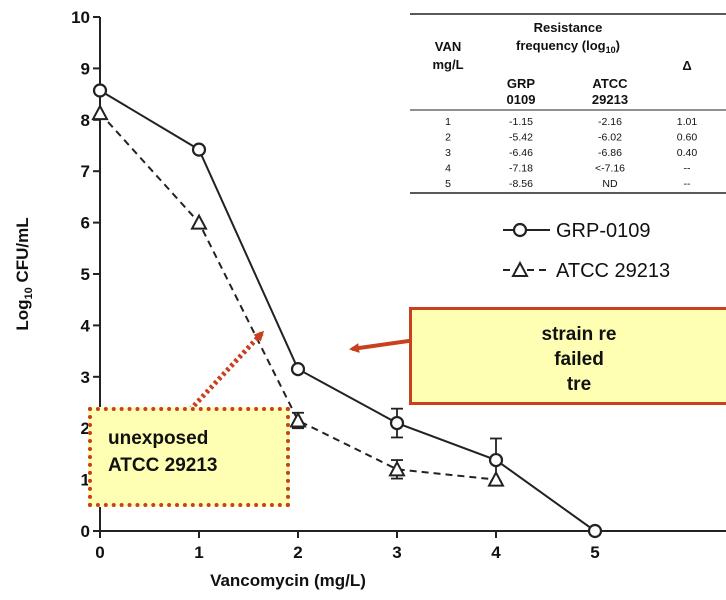  What do you see at coordinates (610, 169) in the screenshot?
I see `table-cell: <-7.16` at bounding box center [610, 169].